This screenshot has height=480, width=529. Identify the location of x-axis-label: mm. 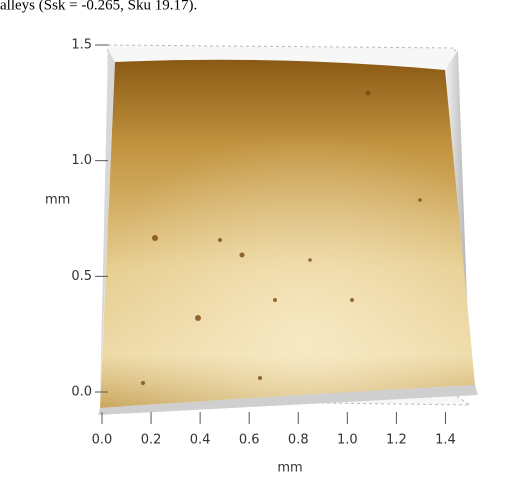
(289, 468).